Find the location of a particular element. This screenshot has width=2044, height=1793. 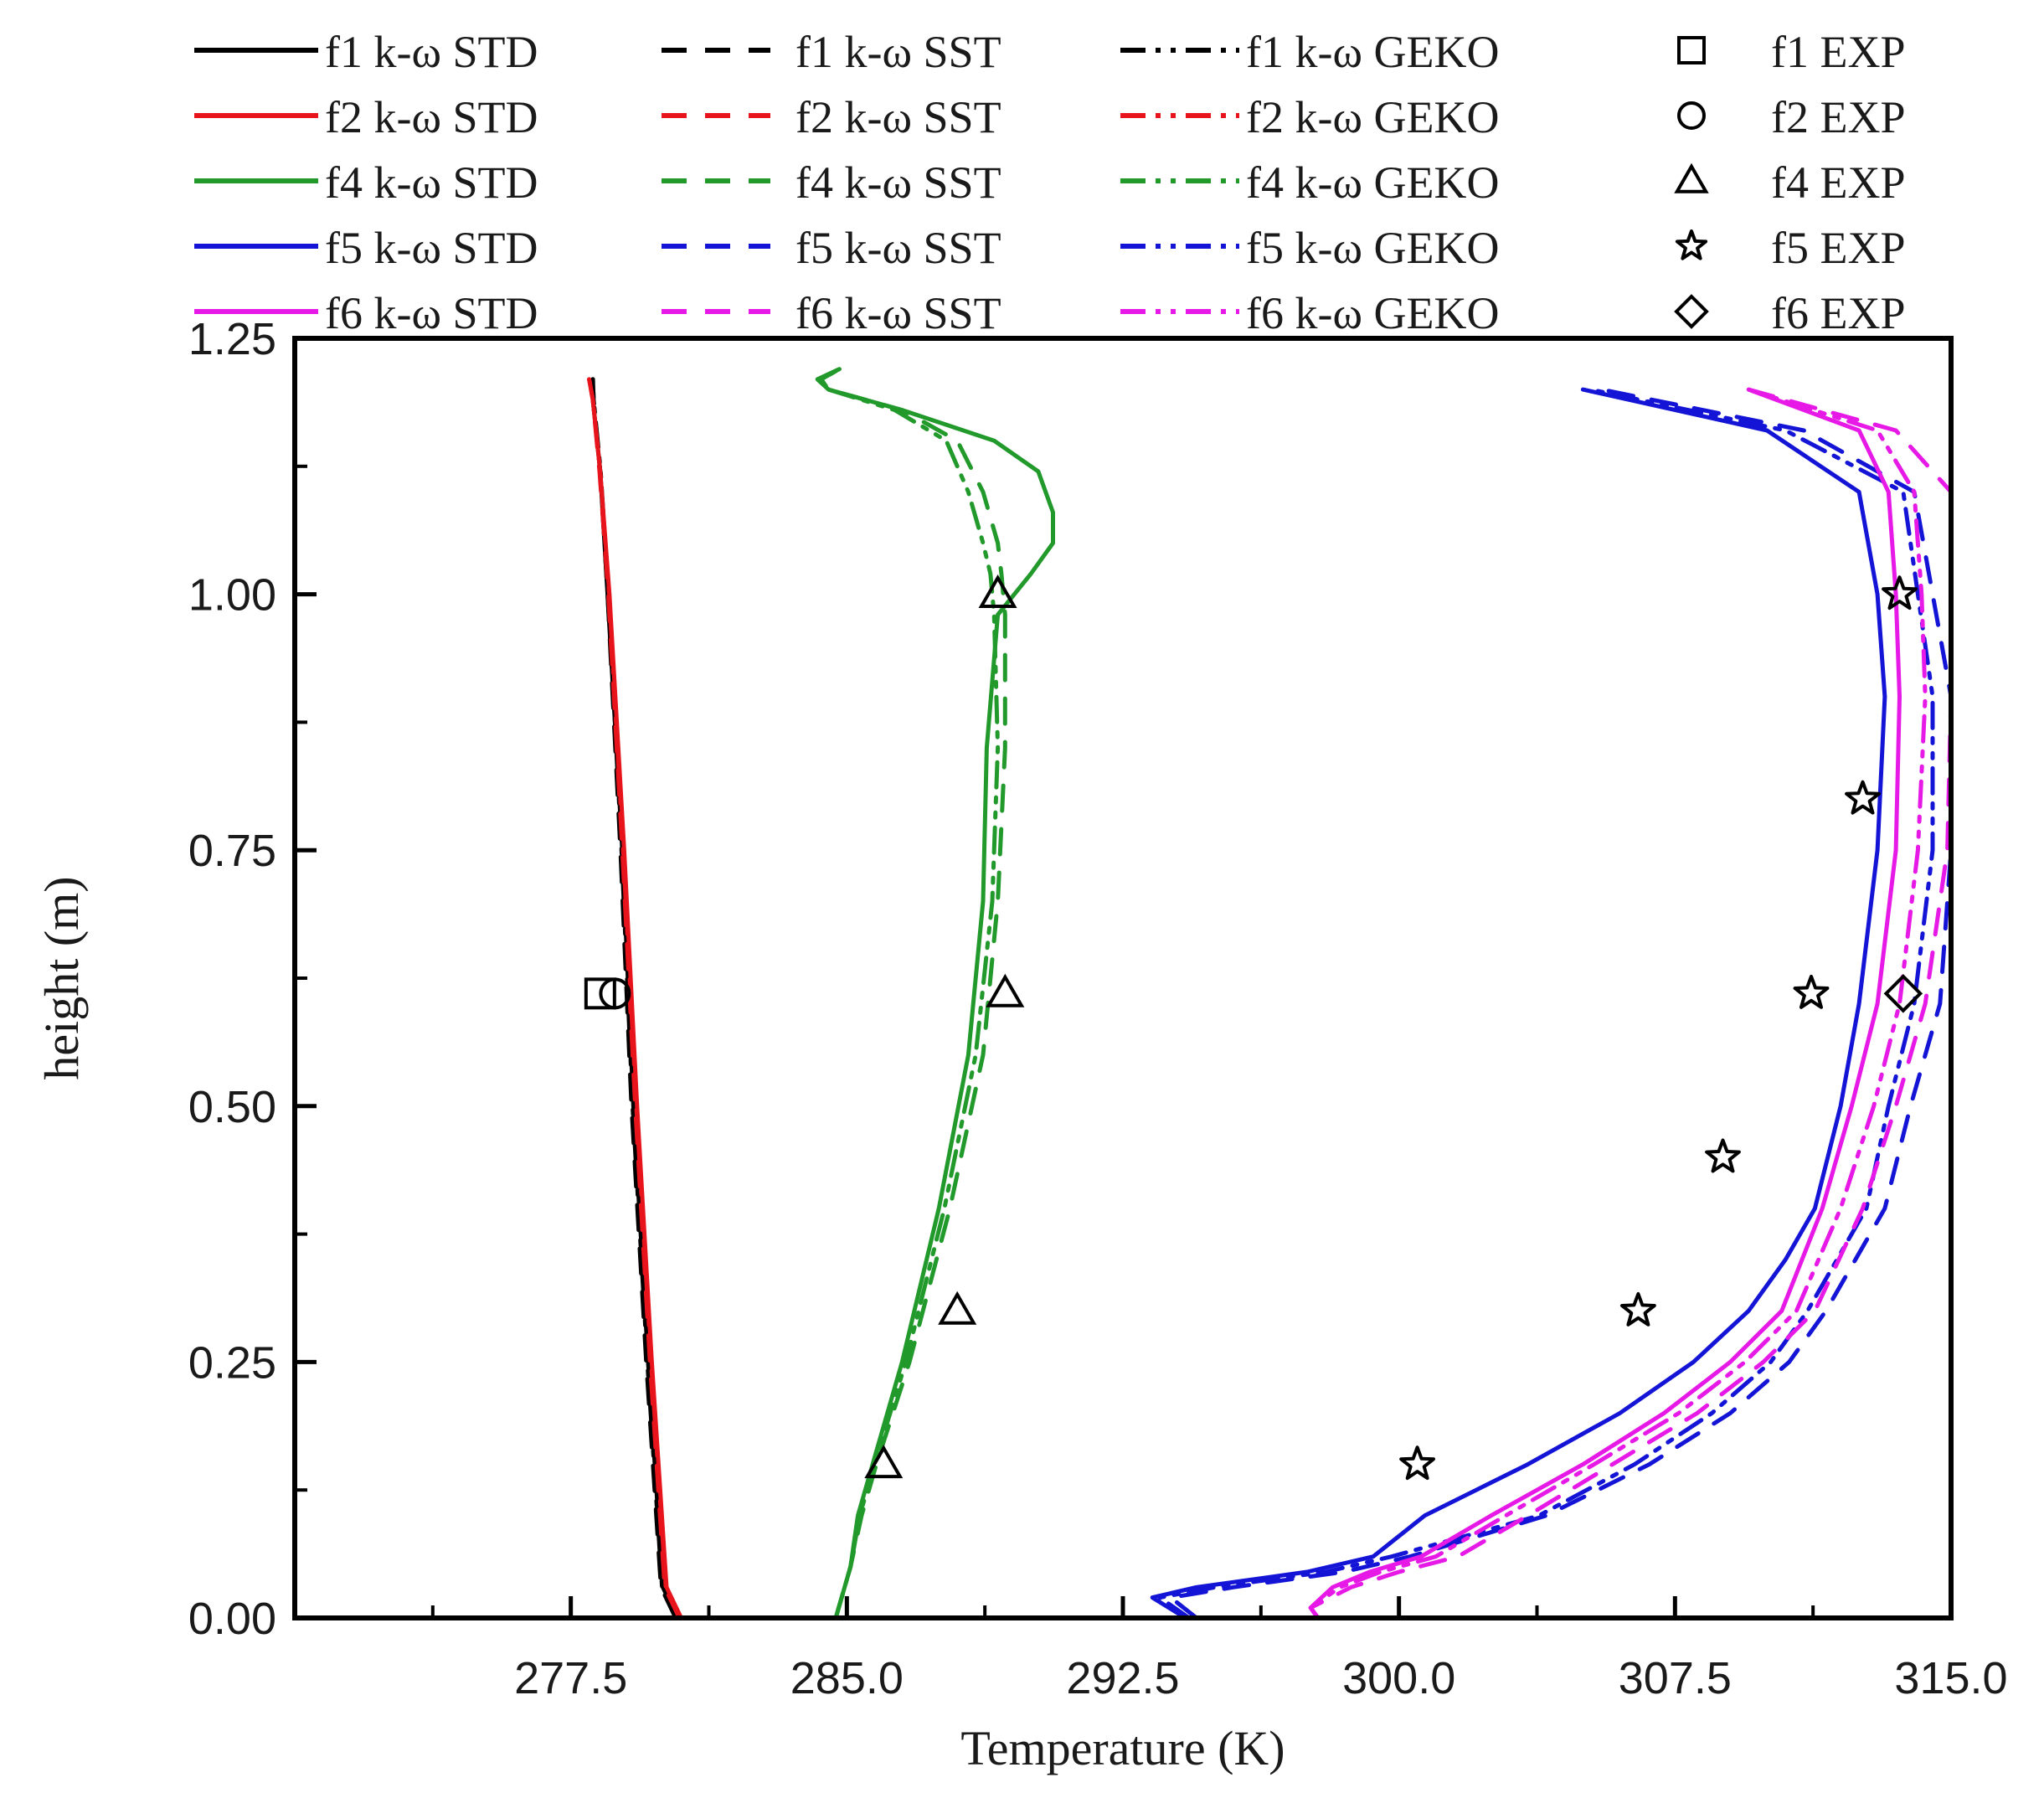

legend-item-f2-exp: f2 EXP is located at coordinates (1791, 117).